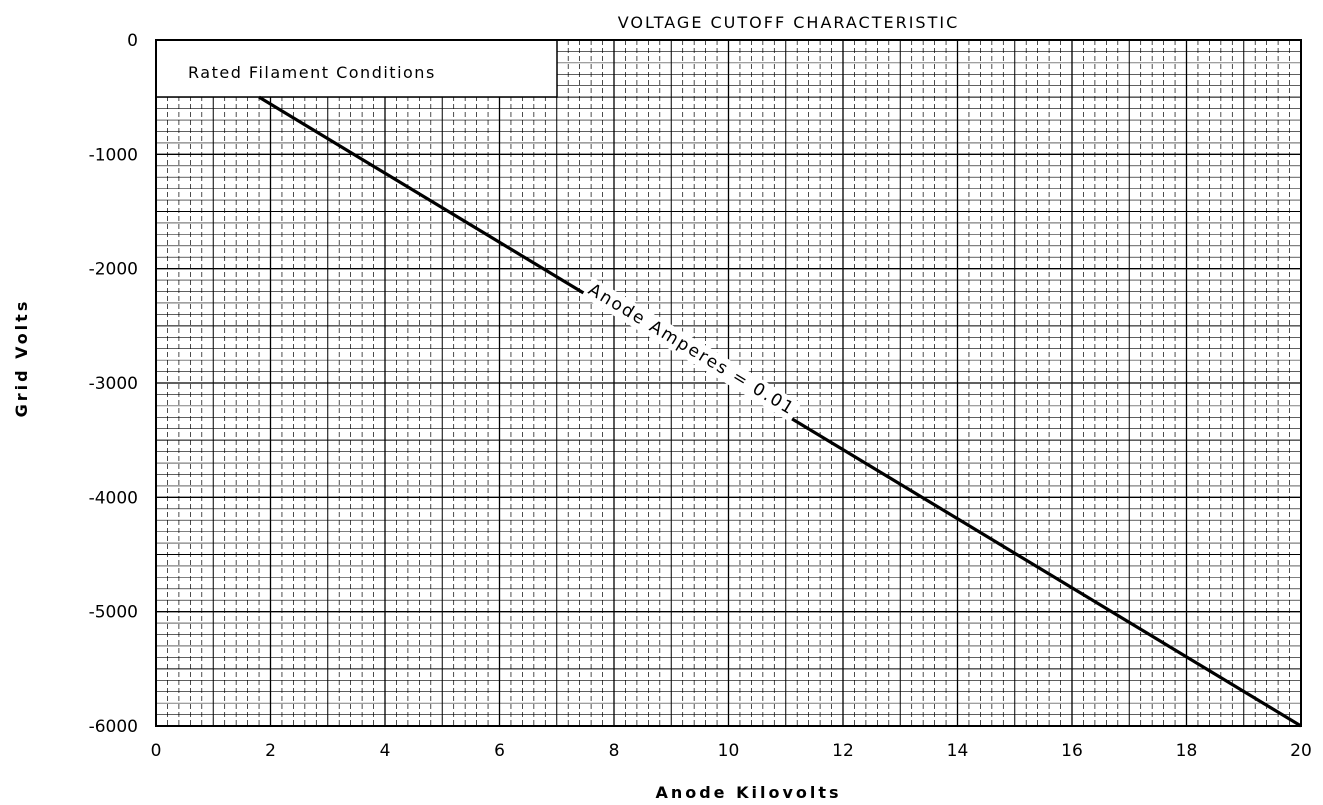 This screenshot has height=805, width=1323. I want to click on annotation-text: Rated Filament Conditions, so click(312, 72).